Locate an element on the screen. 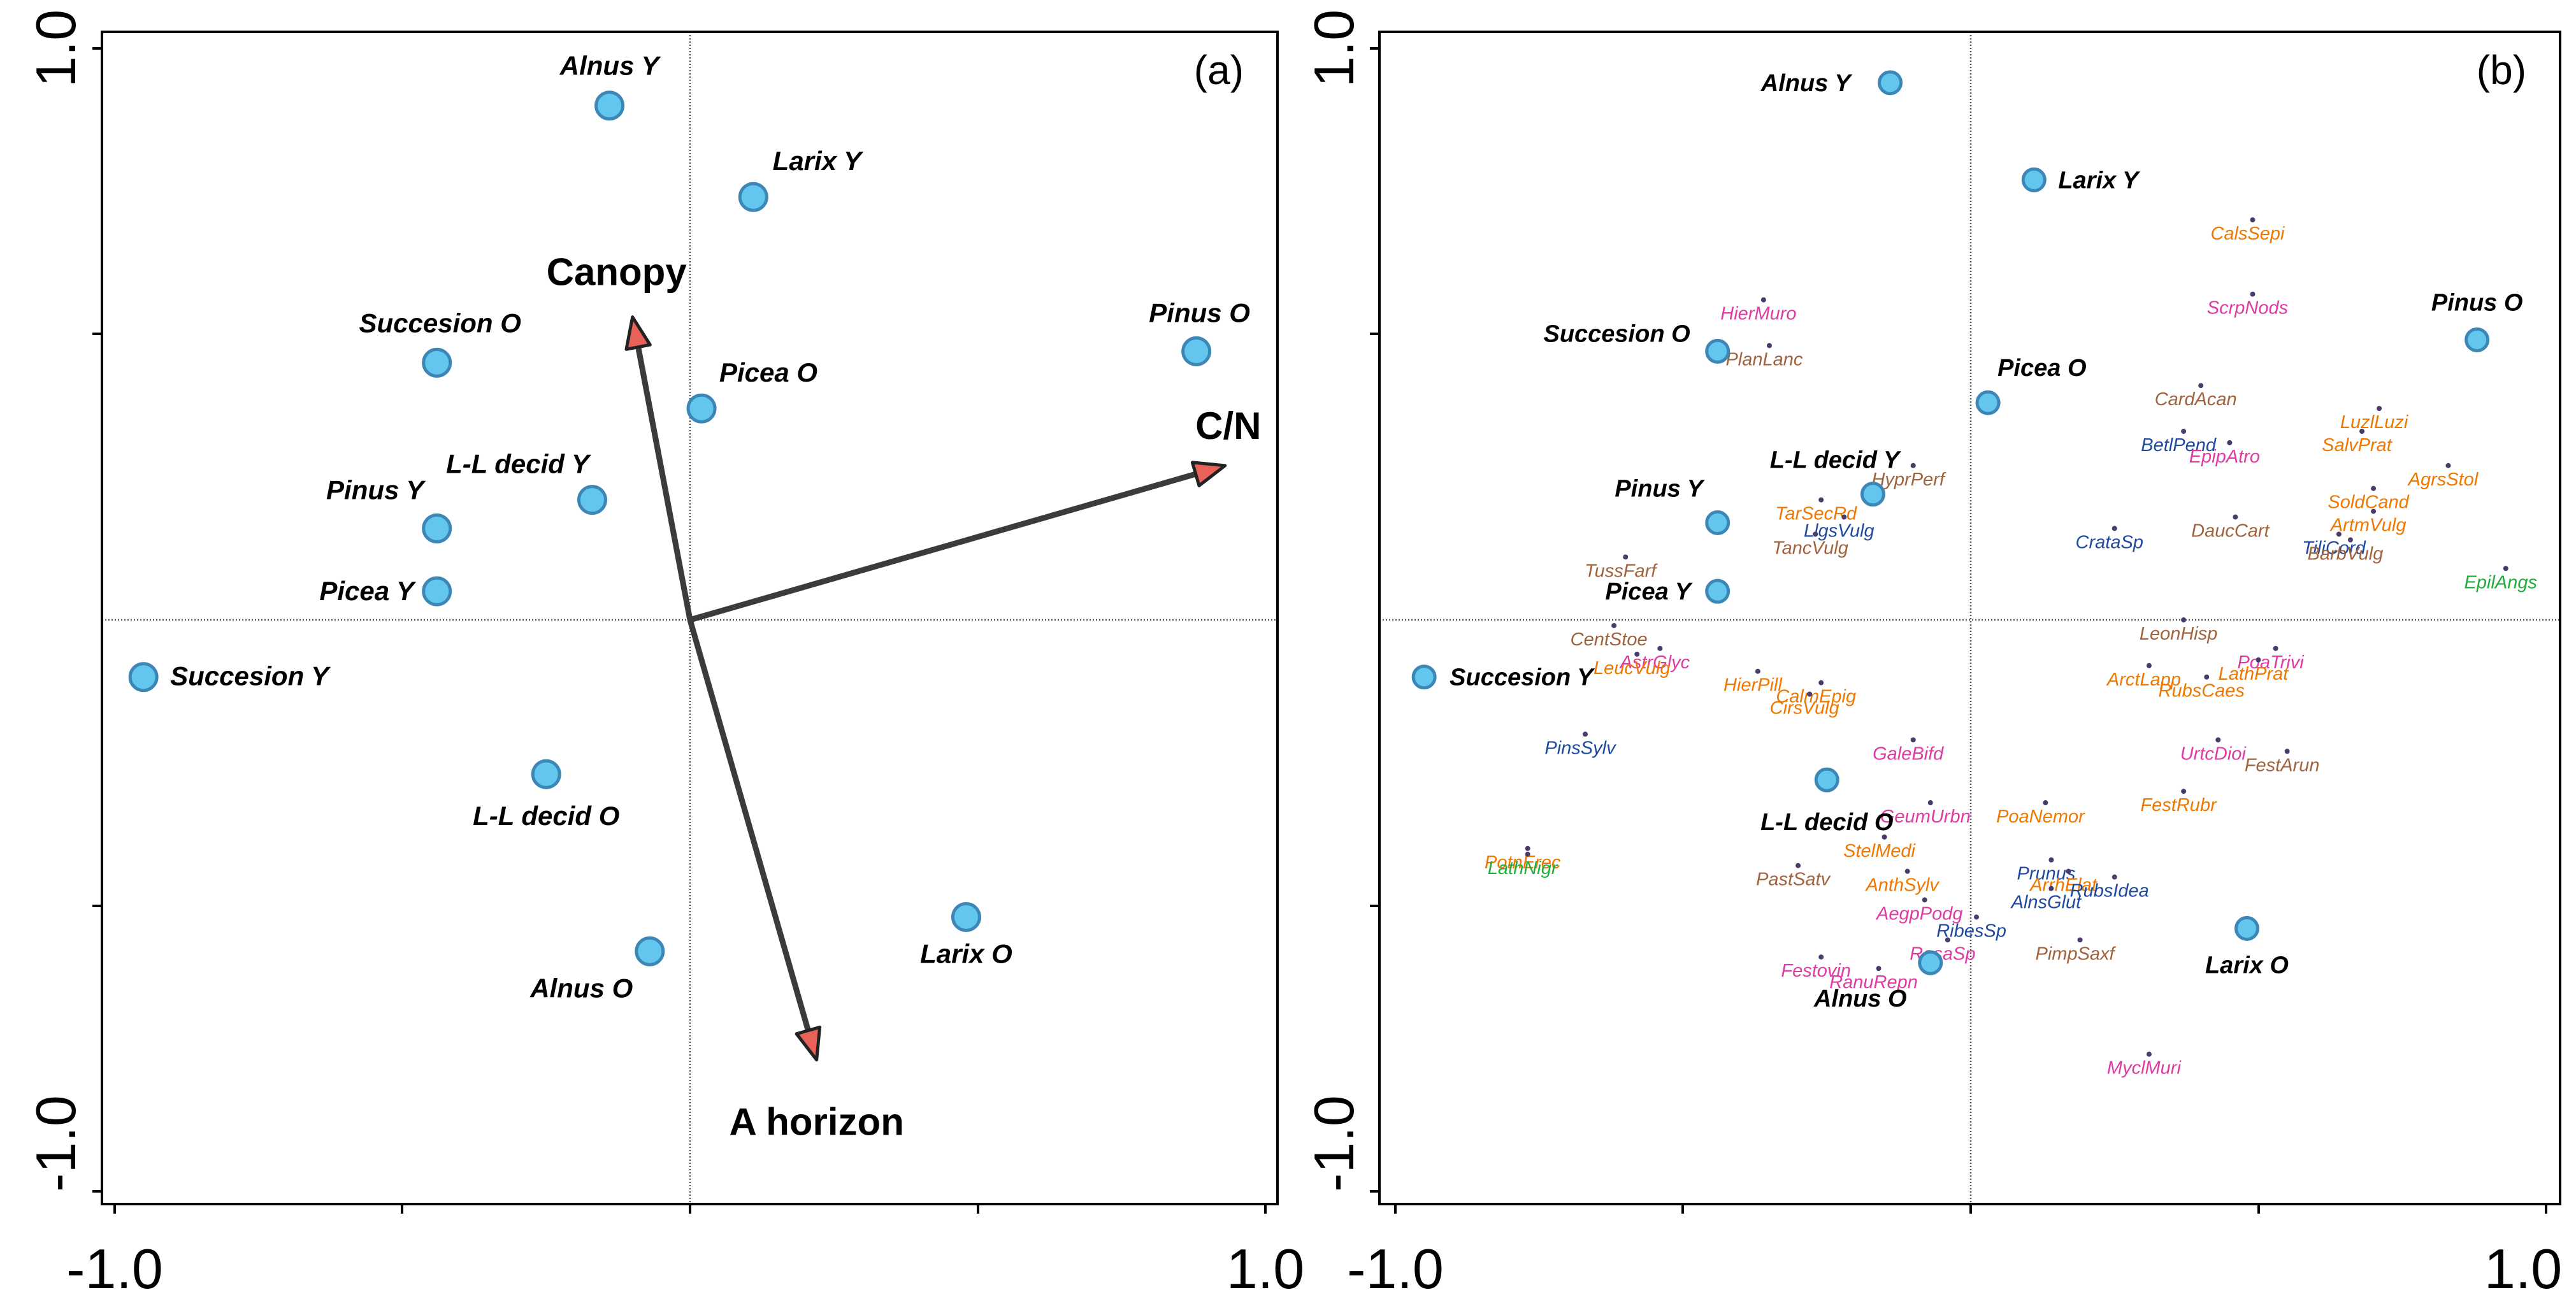  species-planlanc-label: PlanLanc is located at coordinates (1763, 359).